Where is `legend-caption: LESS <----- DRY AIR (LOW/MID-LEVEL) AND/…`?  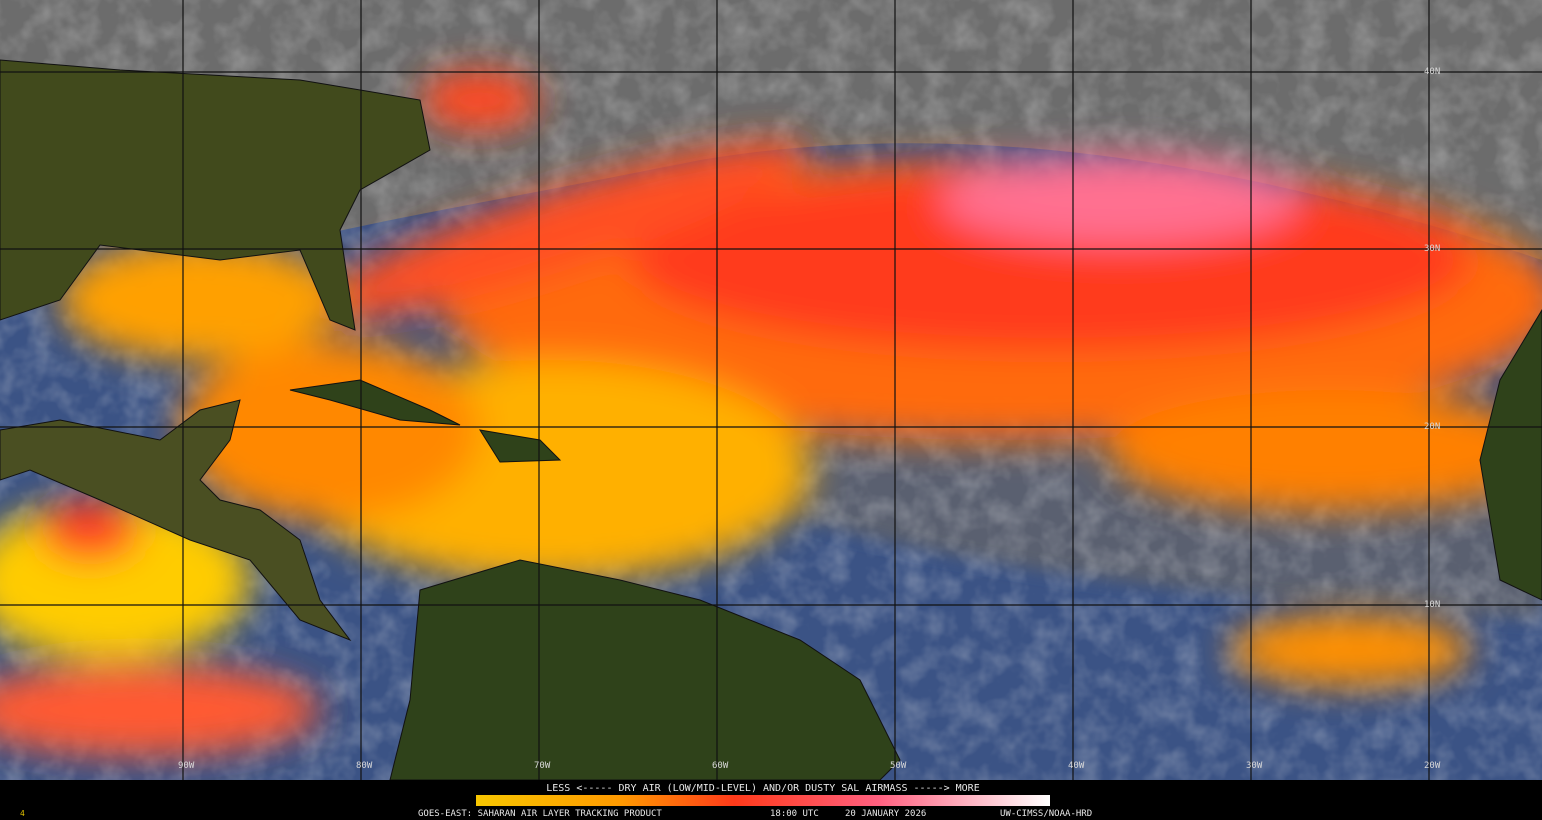
legend-caption: LESS <----- DRY AIR (LOW/MID-LEVEL) AND/… is located at coordinates (762, 788).